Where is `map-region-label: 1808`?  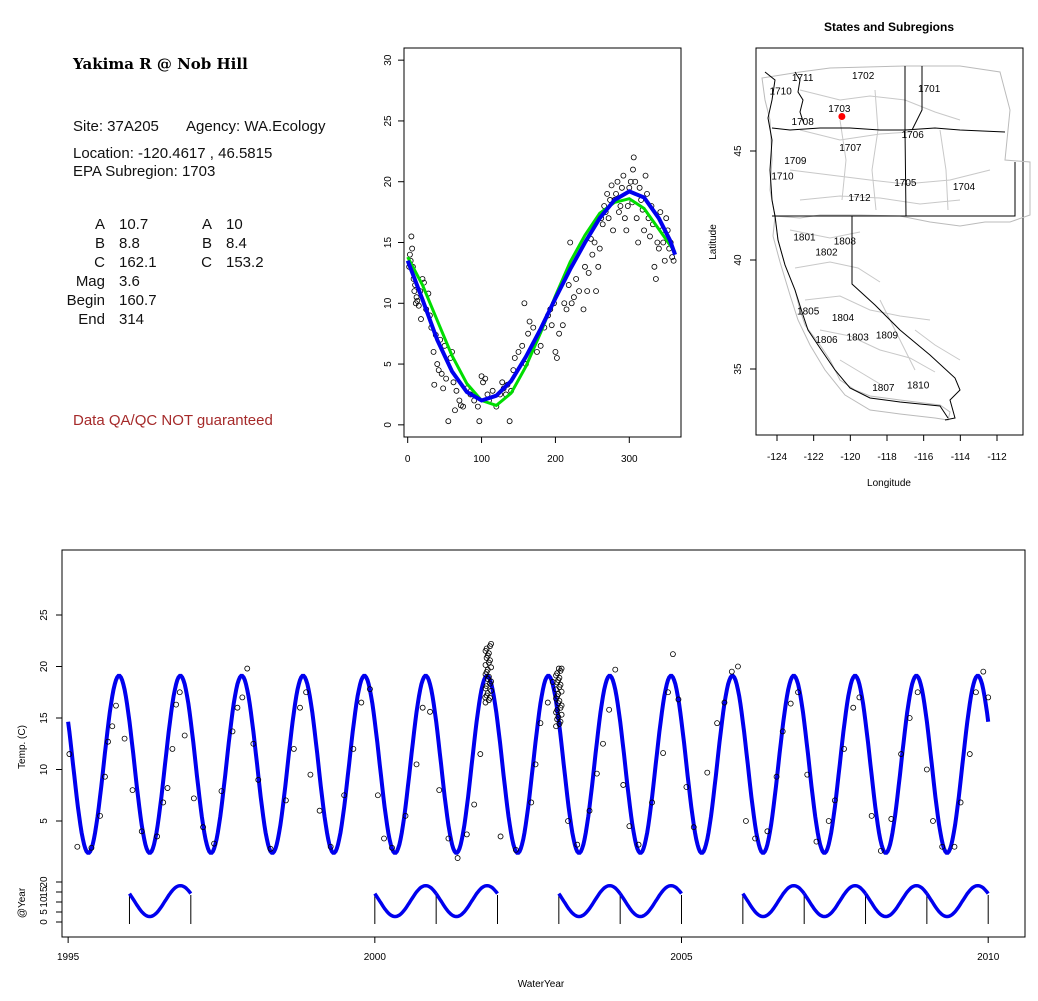 map-region-label: 1808 is located at coordinates (845, 242).